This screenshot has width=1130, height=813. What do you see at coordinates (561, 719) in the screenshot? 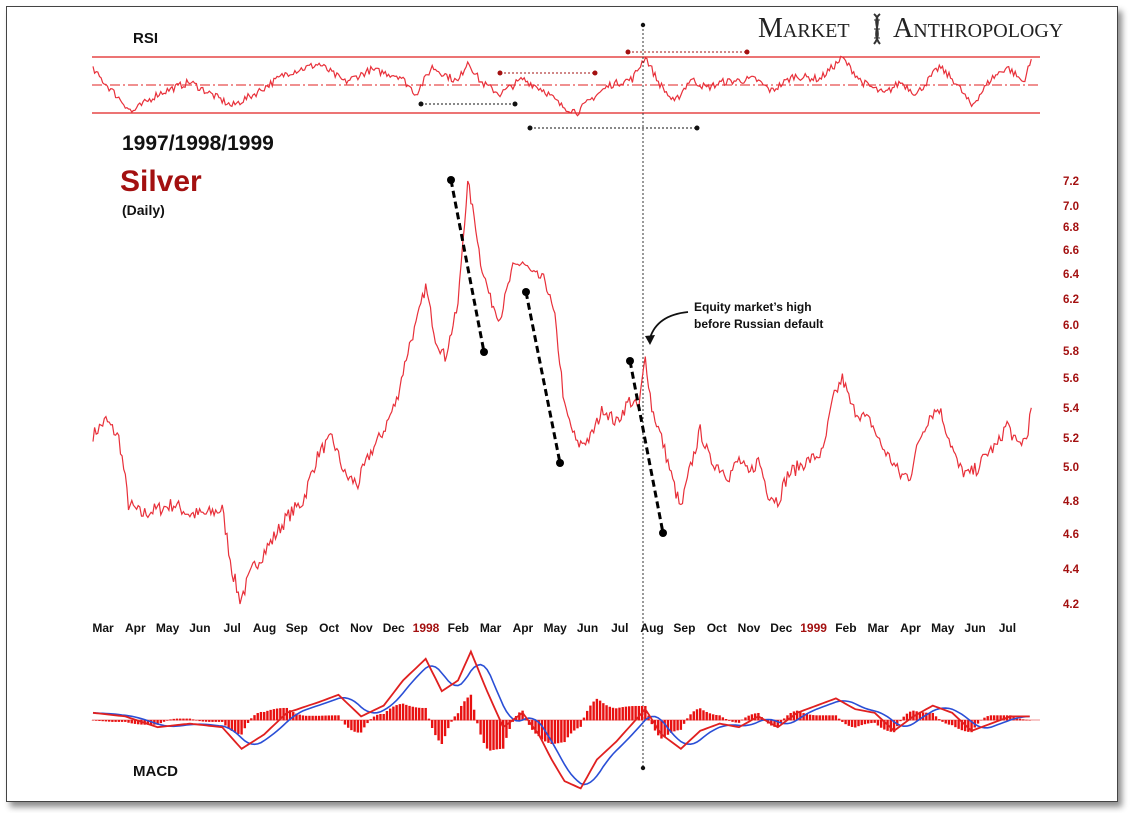
I see `macd-main-line` at bounding box center [561, 719].